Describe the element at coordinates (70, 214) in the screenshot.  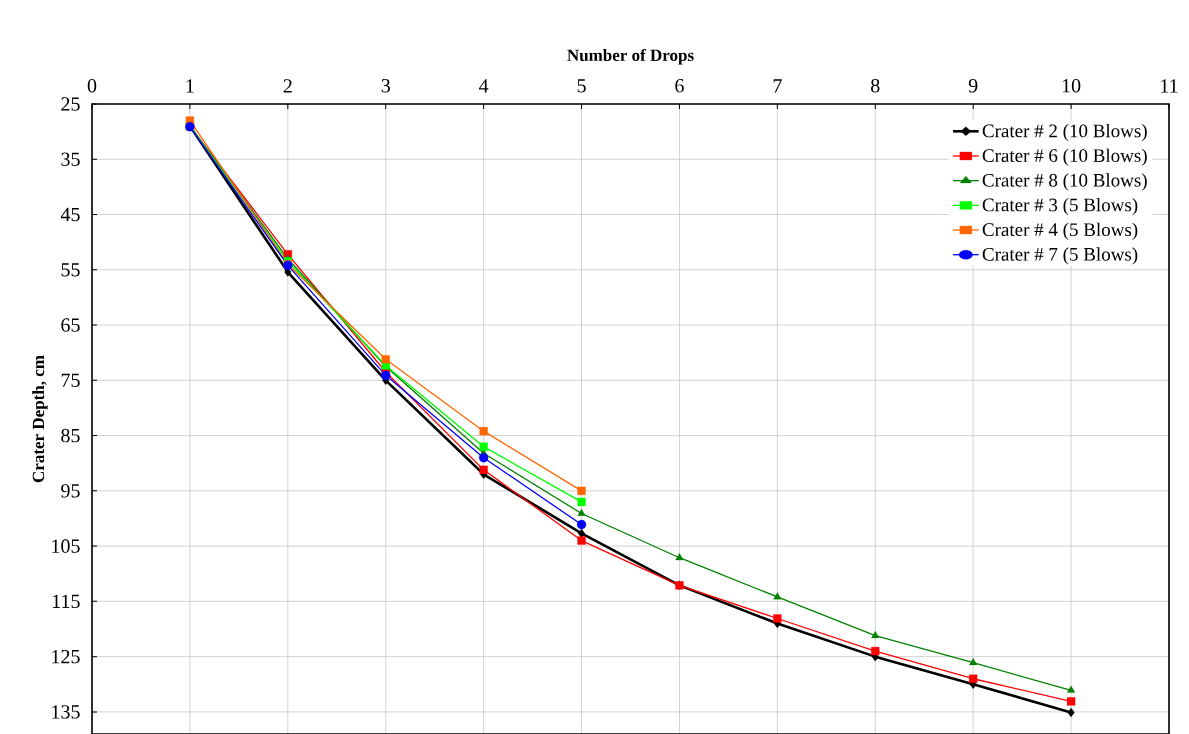
I see `y-tick-label: 45` at that location.